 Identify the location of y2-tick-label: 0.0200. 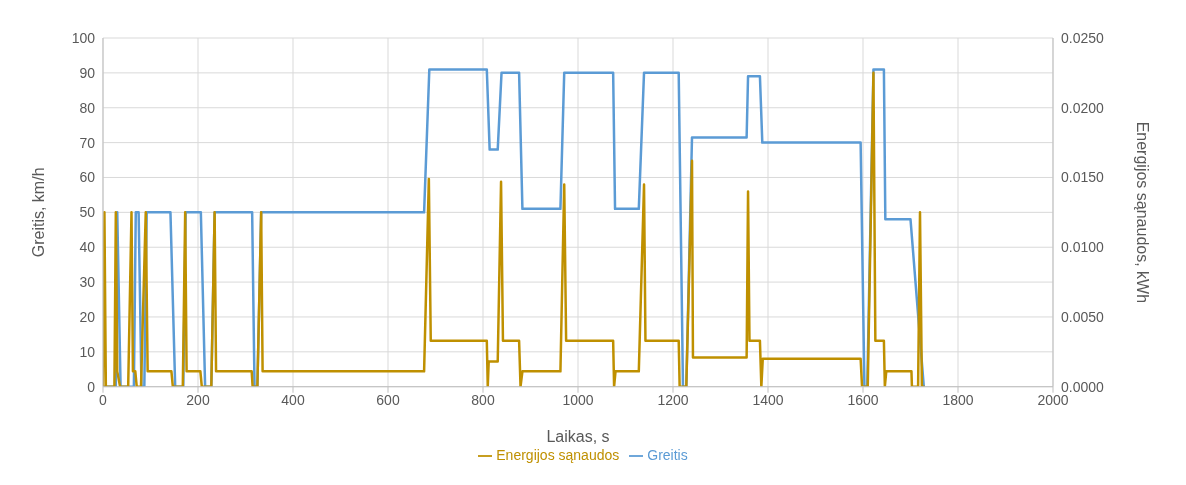
(1083, 107).